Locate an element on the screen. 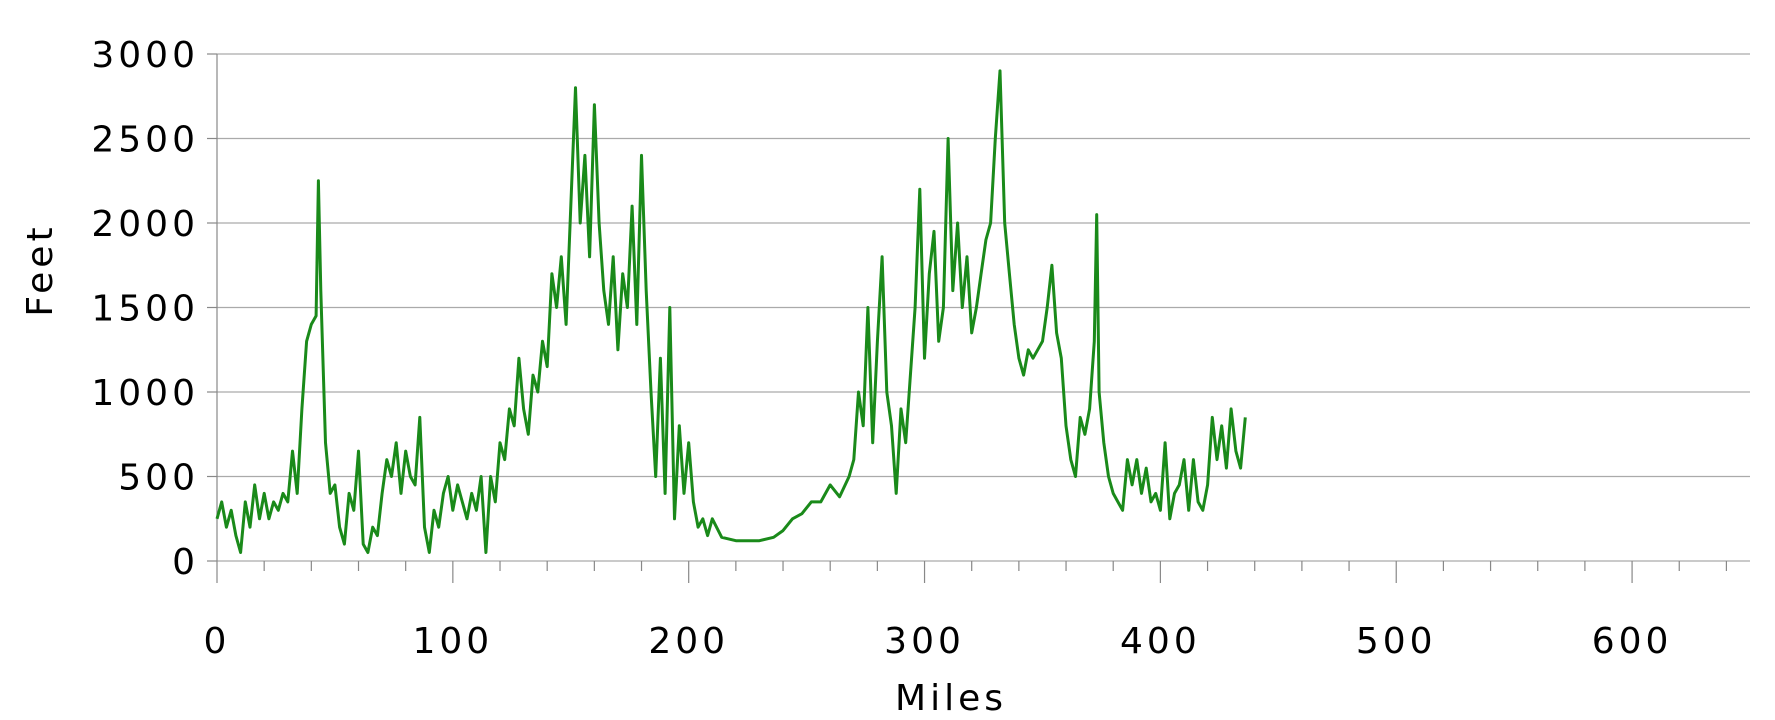 The width and height of the screenshot is (1775, 720). x-tick-label: 100 is located at coordinates (452, 641).